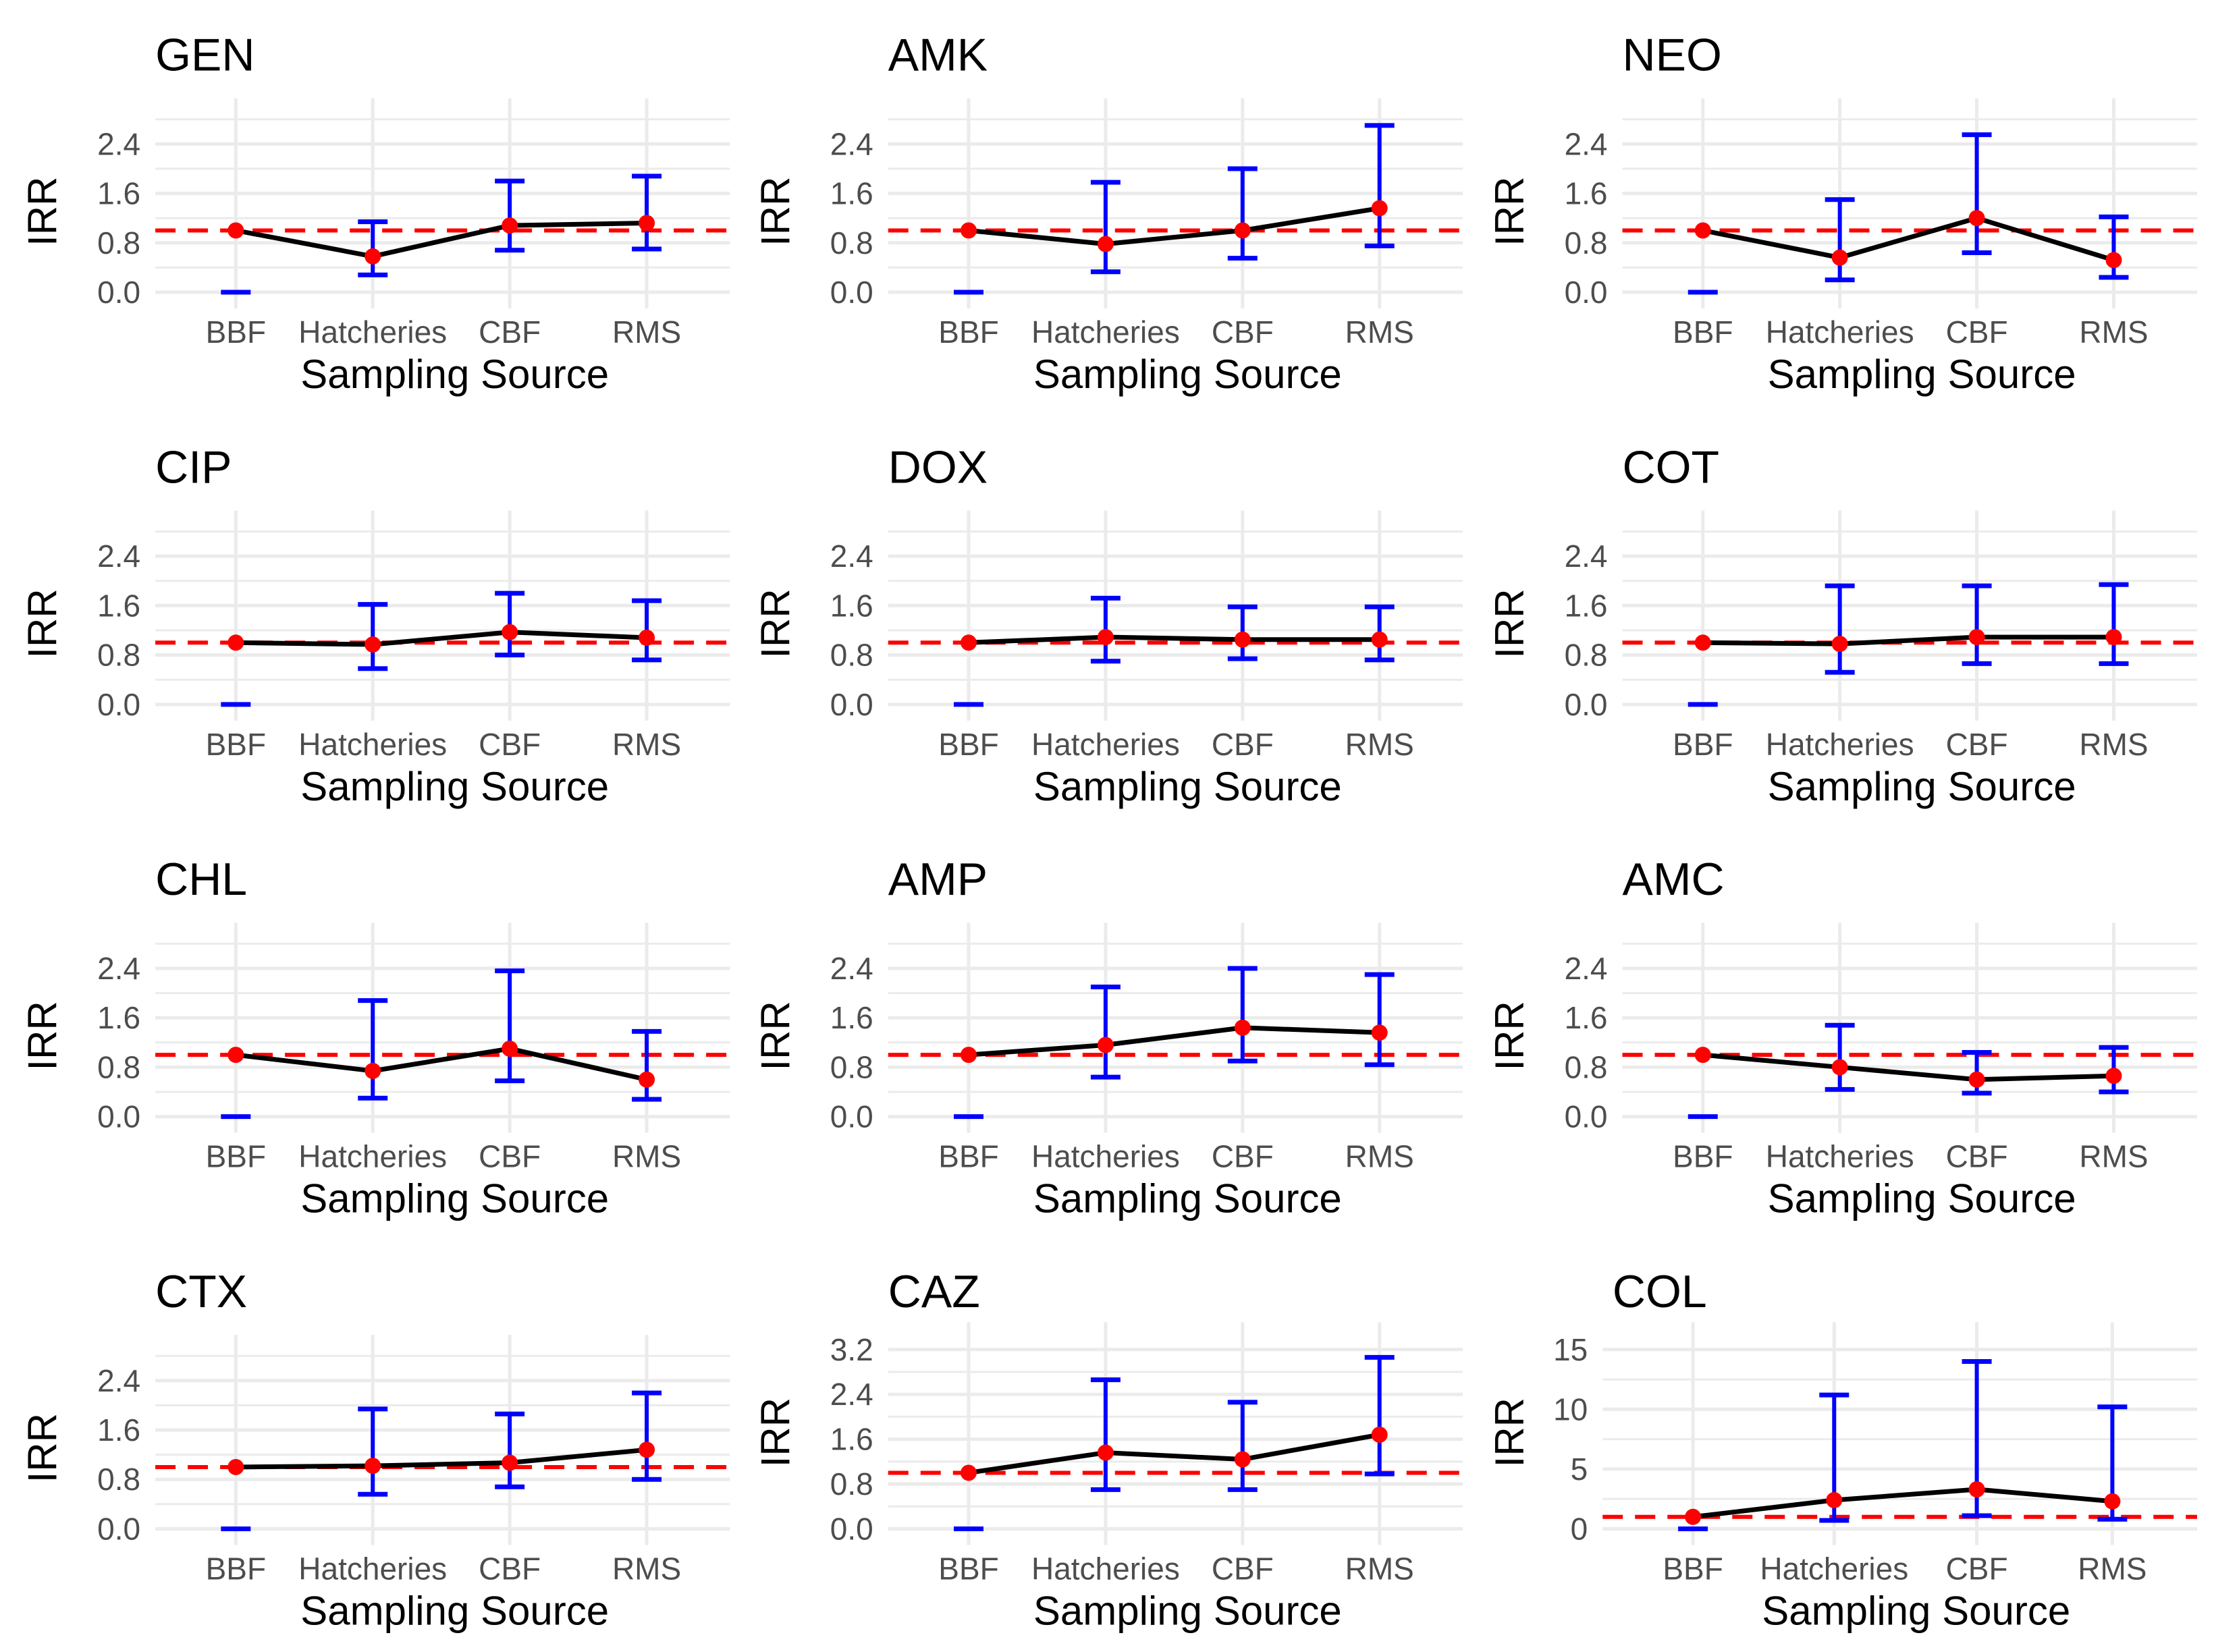  I want to click on panel-title: AMP, so click(938, 879).